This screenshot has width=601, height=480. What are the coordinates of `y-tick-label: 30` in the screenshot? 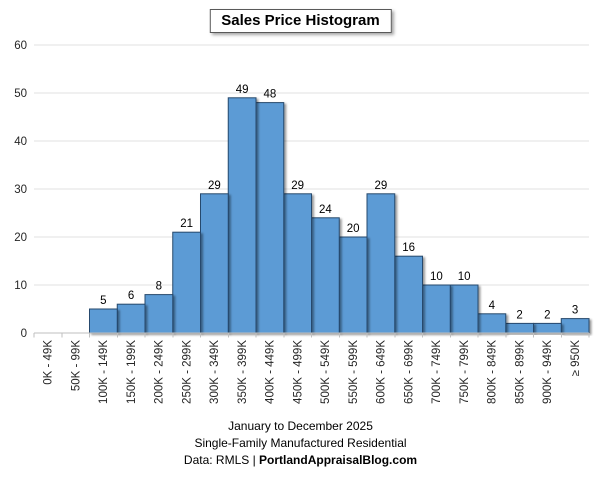 It's located at (20, 190).